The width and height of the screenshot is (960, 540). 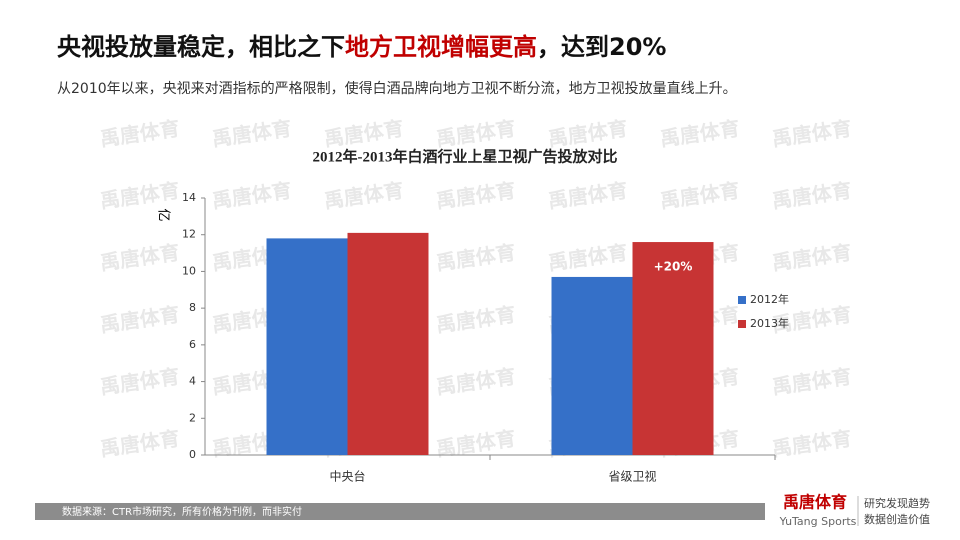 I want to click on footer-source: 数据来源：CTR市场研究，所有价格为刊例，而非实付, so click(x=182, y=511).